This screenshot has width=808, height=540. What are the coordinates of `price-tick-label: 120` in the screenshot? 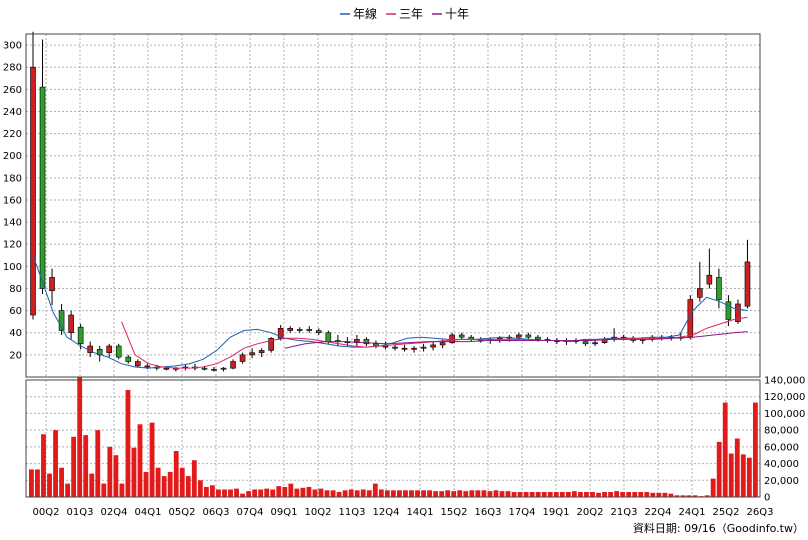 It's located at (12, 245).